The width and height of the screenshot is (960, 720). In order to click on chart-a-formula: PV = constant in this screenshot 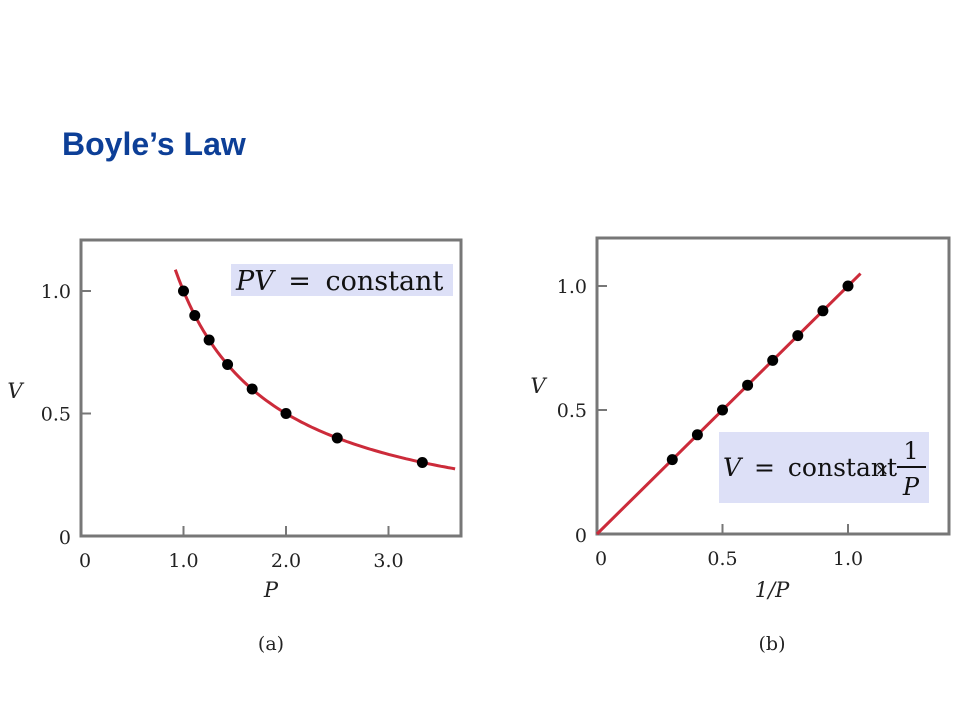, I will do `click(342, 280)`.